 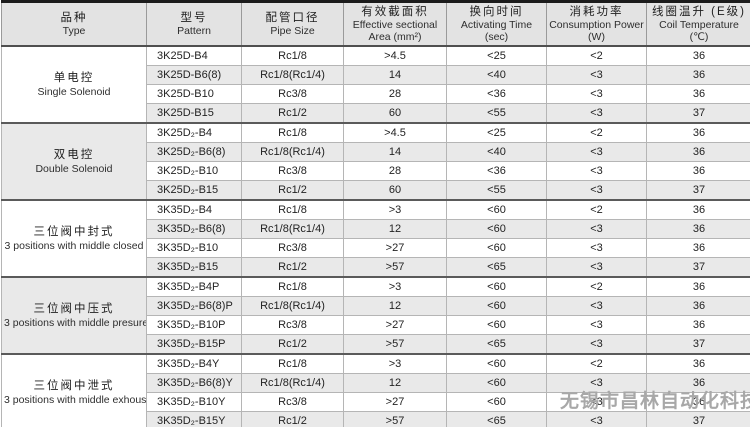 I want to click on area-cell: 14, so click(x=395, y=152).